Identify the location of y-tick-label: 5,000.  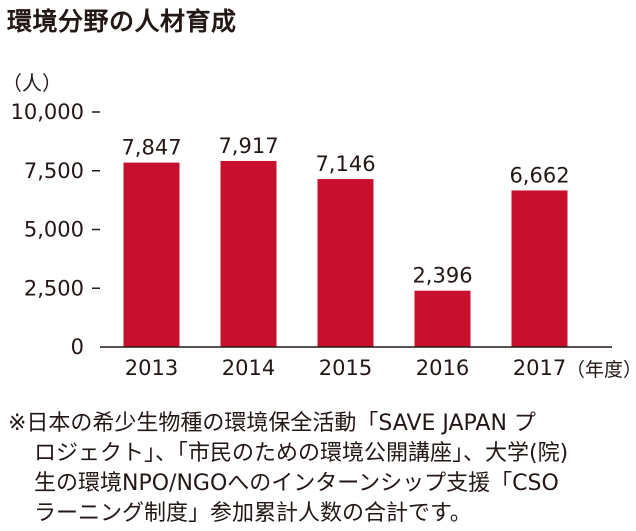
(54, 230).